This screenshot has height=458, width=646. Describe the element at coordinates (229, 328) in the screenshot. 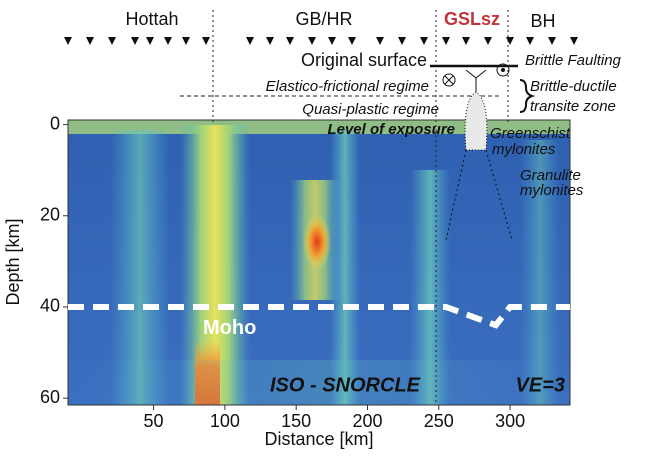

I see `series-label: Moho` at that location.